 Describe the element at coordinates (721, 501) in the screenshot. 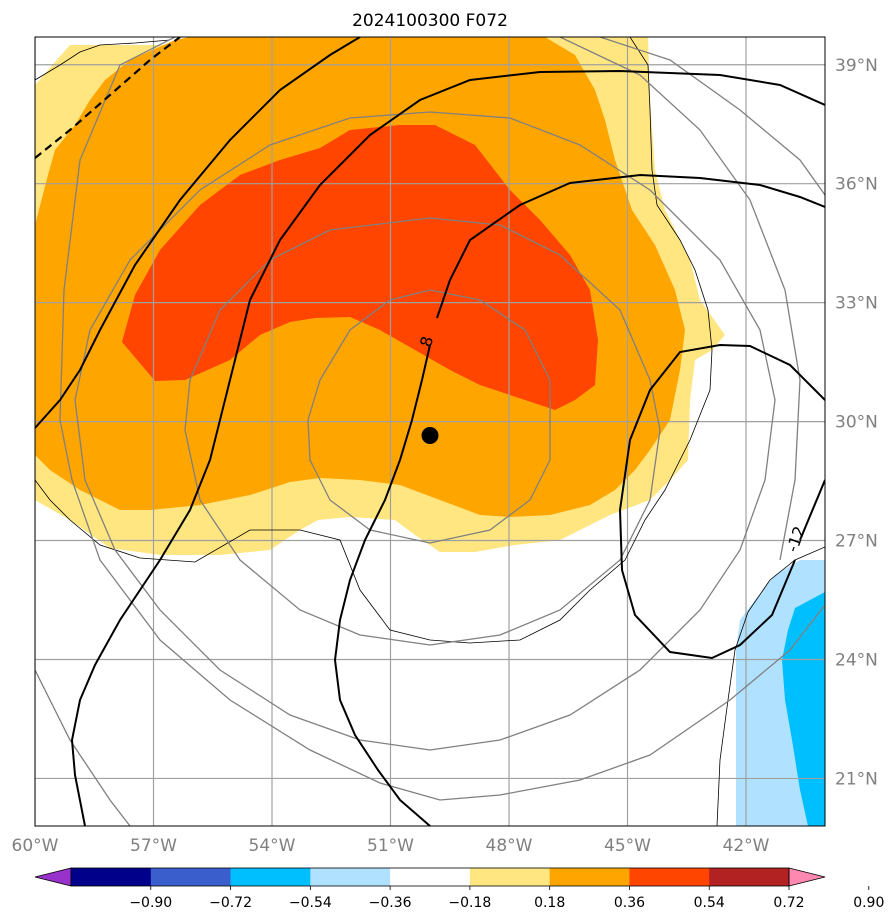

I see `contour-line-minus12` at that location.